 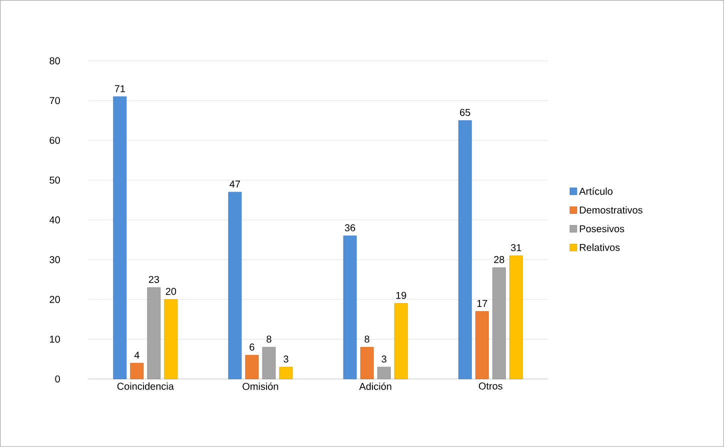 What do you see at coordinates (145, 386) in the screenshot?
I see `x-tick-label: Coincidencia` at bounding box center [145, 386].